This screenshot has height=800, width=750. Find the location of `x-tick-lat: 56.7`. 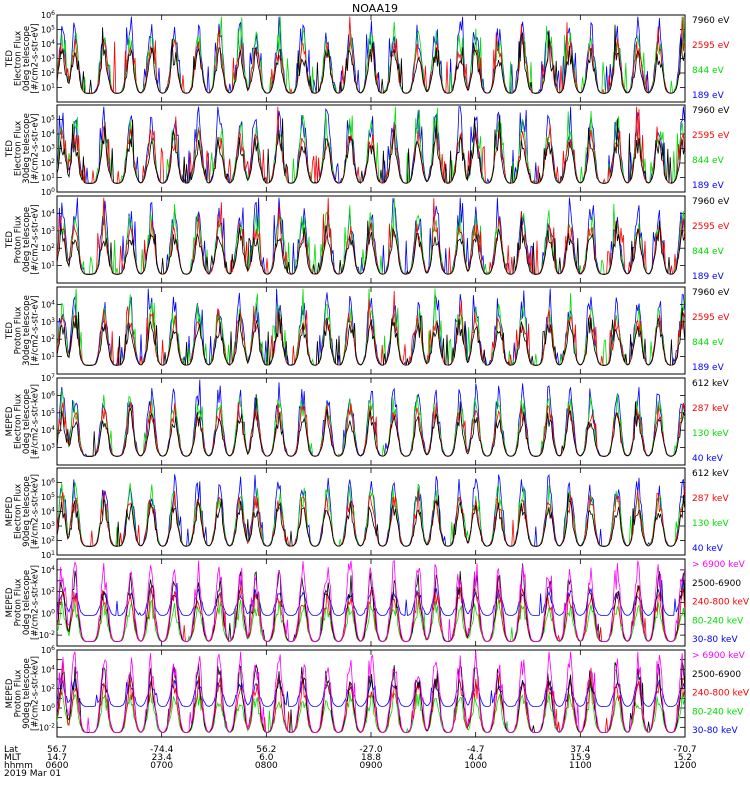

x-tick-lat: 56.7 is located at coordinates (57, 750).